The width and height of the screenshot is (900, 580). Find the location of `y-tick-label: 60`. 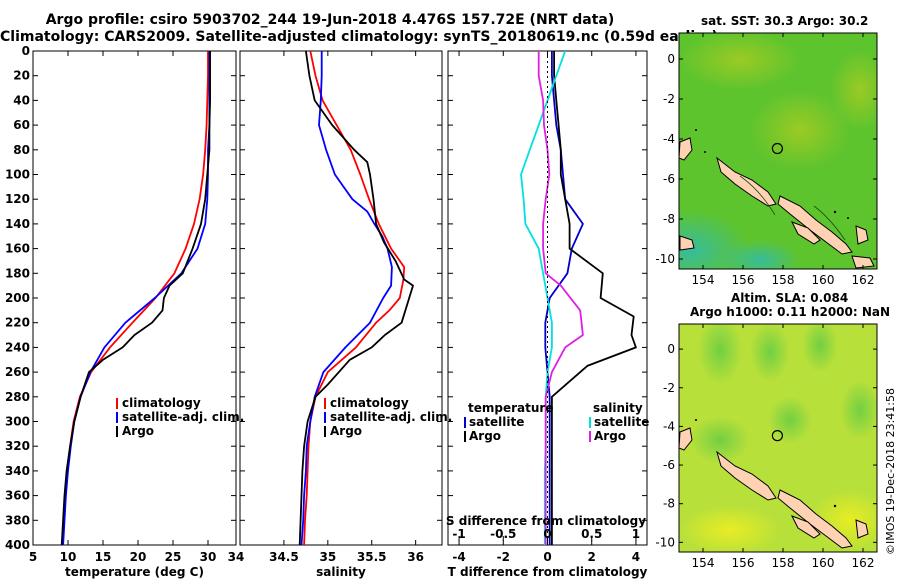

y-tick-label: 60 is located at coordinates (21, 125).